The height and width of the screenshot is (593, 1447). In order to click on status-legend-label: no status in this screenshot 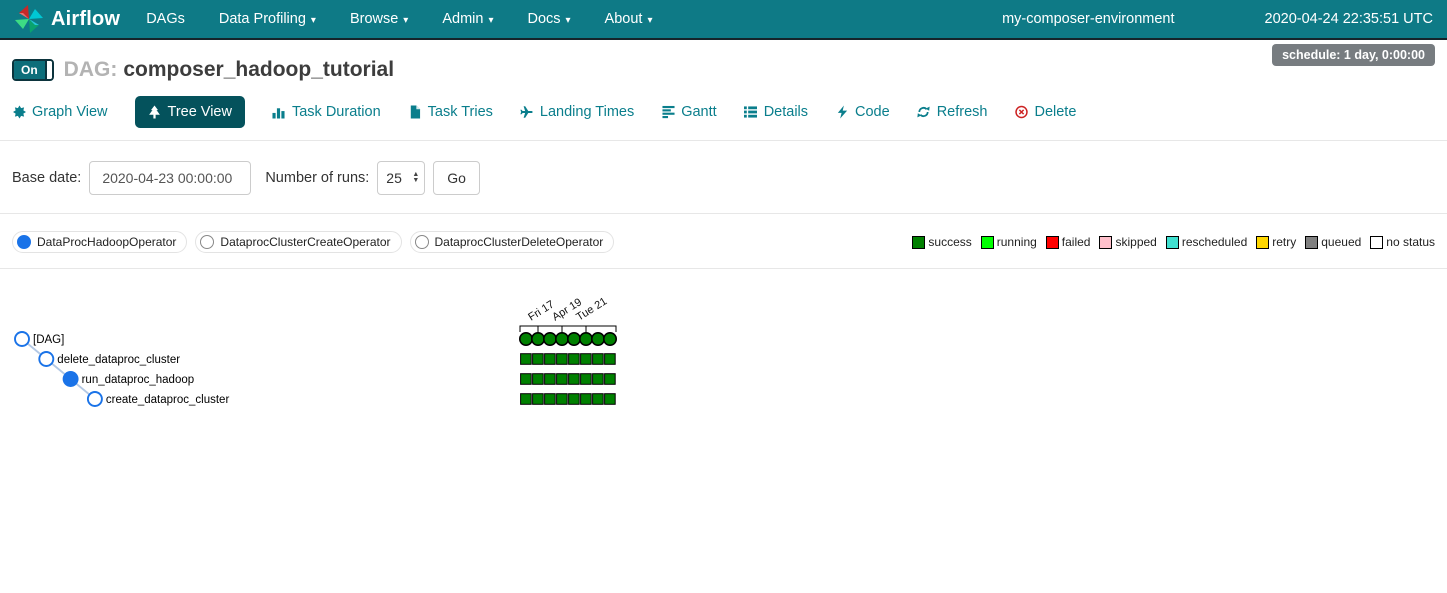, I will do `click(1410, 242)`.